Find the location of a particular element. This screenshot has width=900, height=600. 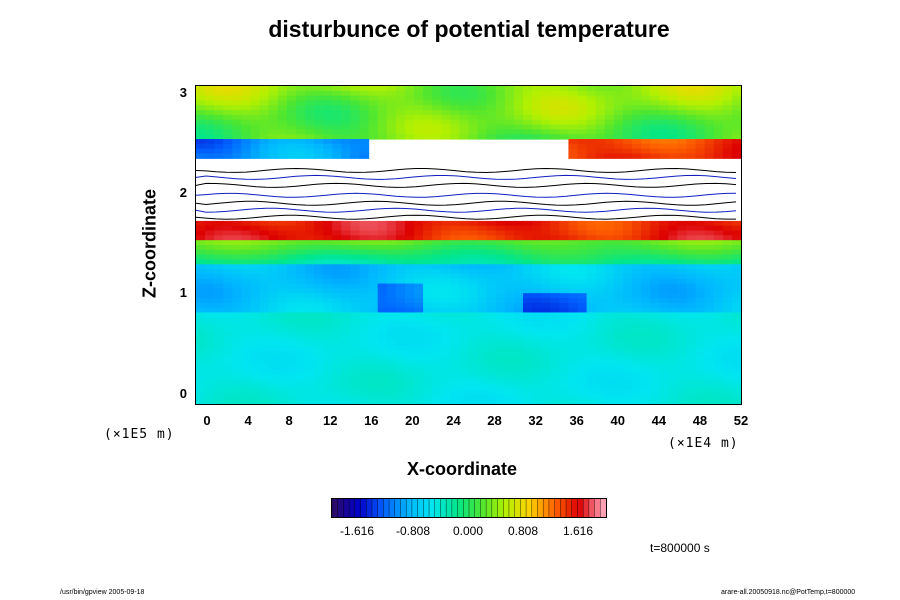

colorbar-tick-label: -1.616 is located at coordinates (357, 531).